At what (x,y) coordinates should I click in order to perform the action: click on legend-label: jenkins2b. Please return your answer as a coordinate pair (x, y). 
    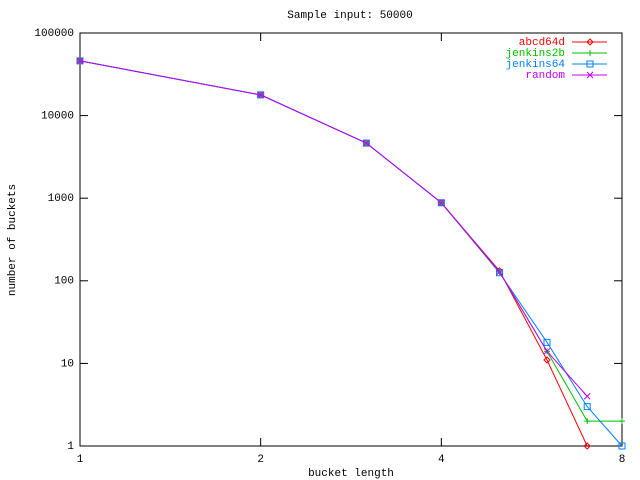
    Looking at the image, I should click on (535, 54).